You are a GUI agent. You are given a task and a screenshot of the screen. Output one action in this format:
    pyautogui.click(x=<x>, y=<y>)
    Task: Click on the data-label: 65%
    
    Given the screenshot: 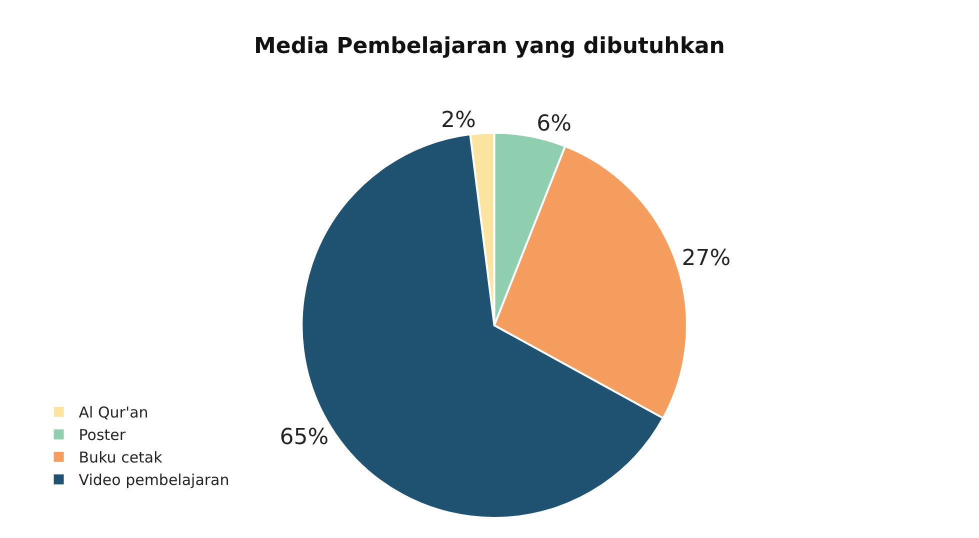 What is the action you would take?
    pyautogui.click(x=304, y=437)
    